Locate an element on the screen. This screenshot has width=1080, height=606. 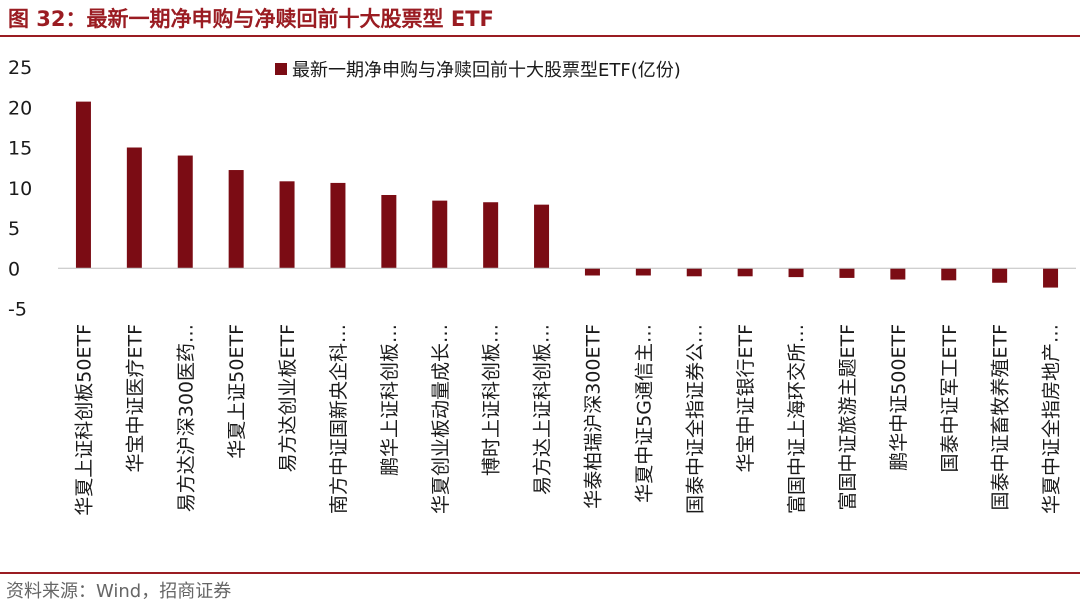
figure-title: 图 32：最新一期净申购与净赎回前十大股票型 ETF is located at coordinates (251, 19).